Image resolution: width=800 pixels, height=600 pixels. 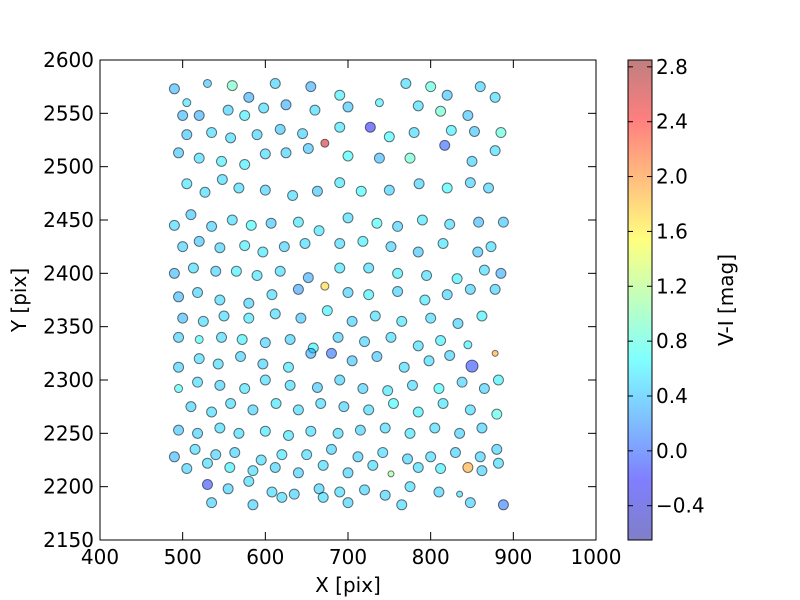 What do you see at coordinates (265, 557) in the screenshot?
I see `x-tick-label: 600` at bounding box center [265, 557].